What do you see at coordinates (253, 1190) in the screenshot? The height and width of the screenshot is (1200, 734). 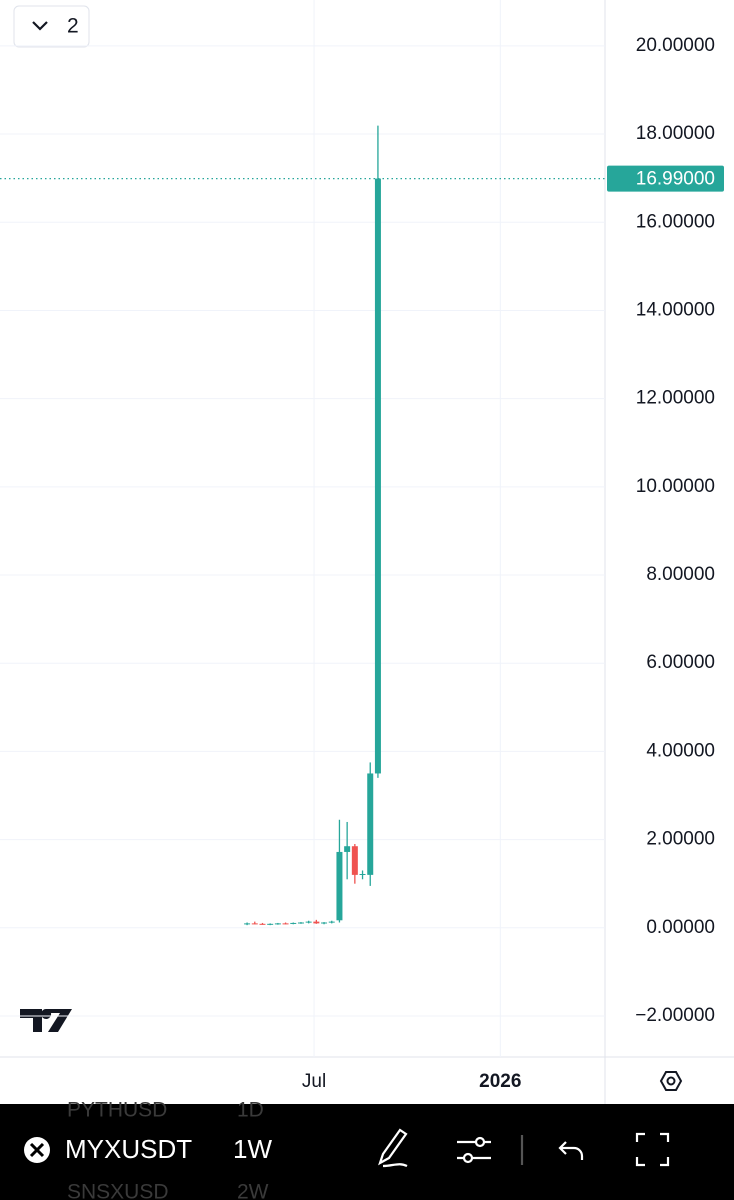 I see `background-interval: 2W` at bounding box center [253, 1190].